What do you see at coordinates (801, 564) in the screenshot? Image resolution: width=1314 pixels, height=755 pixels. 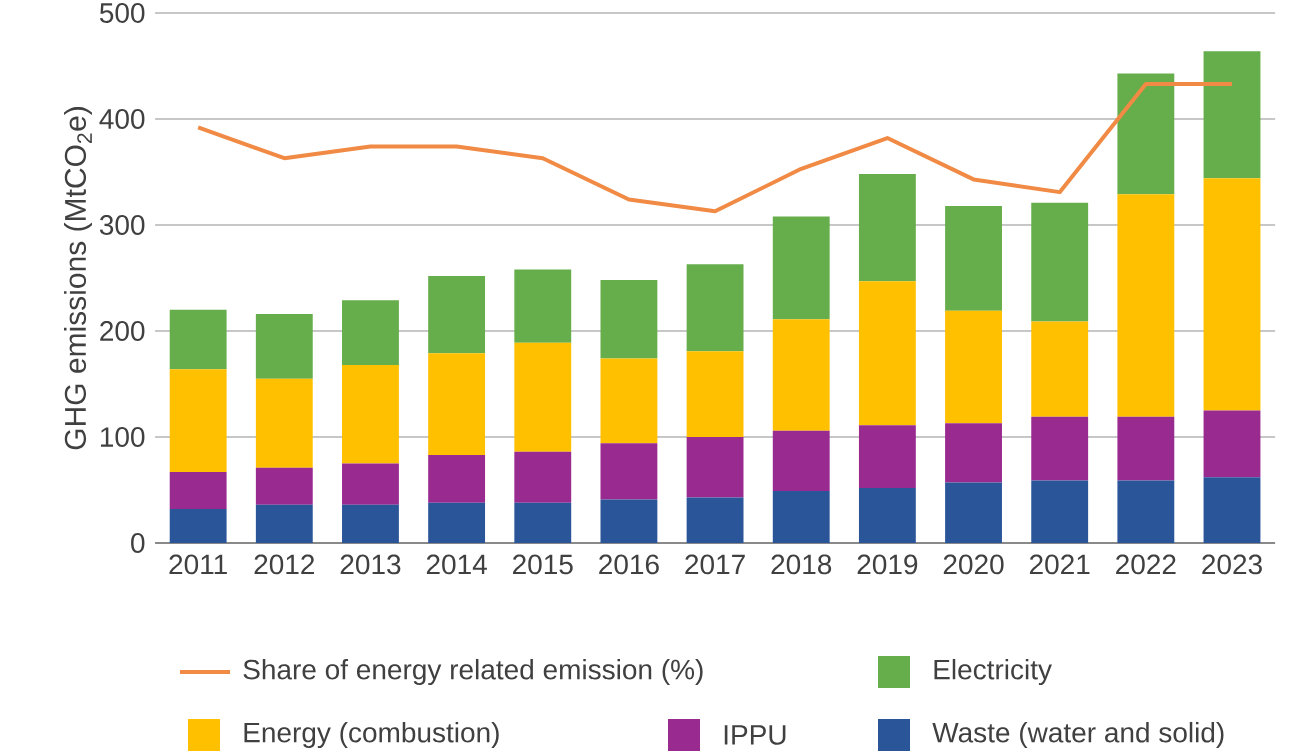 I see `x-tick-label: 2018` at bounding box center [801, 564].